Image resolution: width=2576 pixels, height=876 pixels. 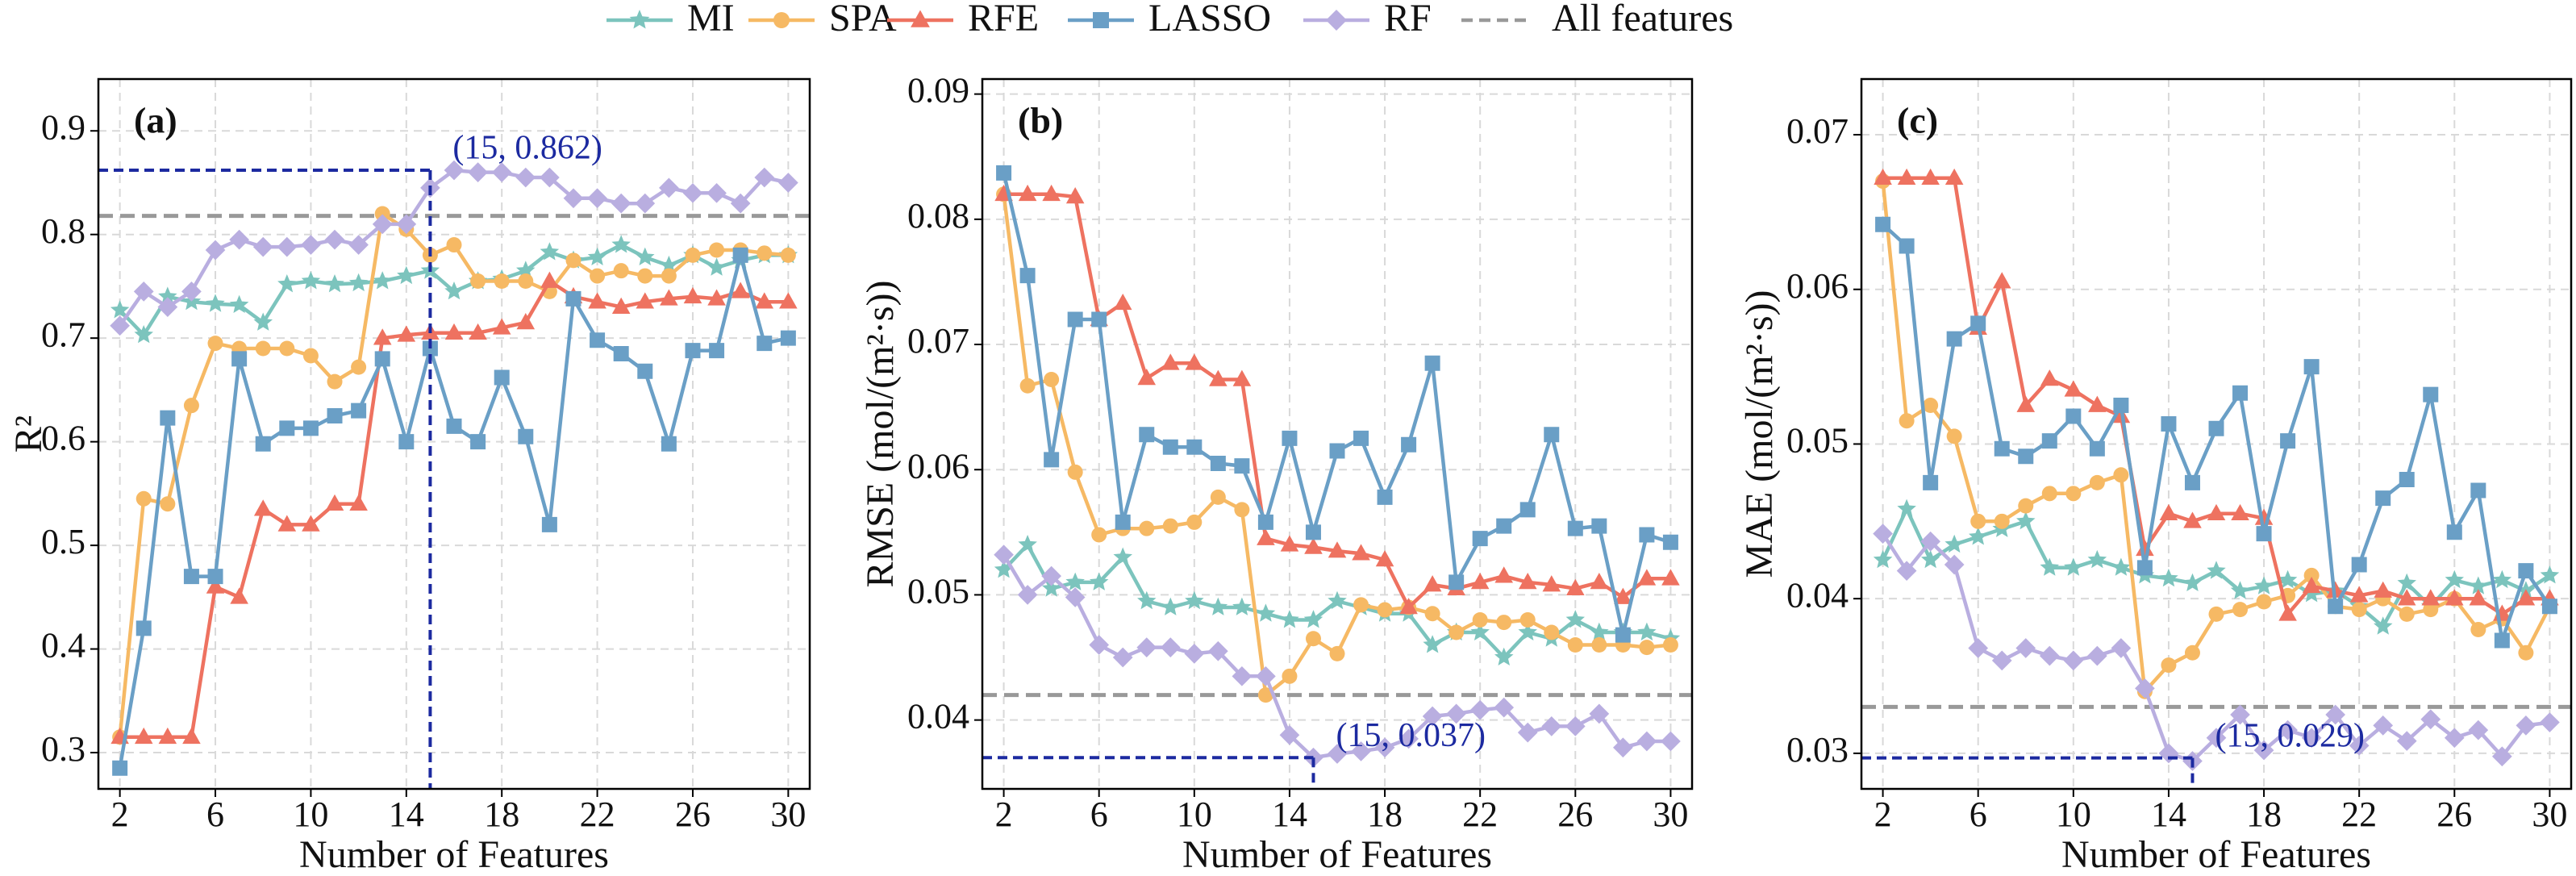 What do you see at coordinates (1817, 131) in the screenshot?
I see `y-tick-label: 0.07` at bounding box center [1817, 131].